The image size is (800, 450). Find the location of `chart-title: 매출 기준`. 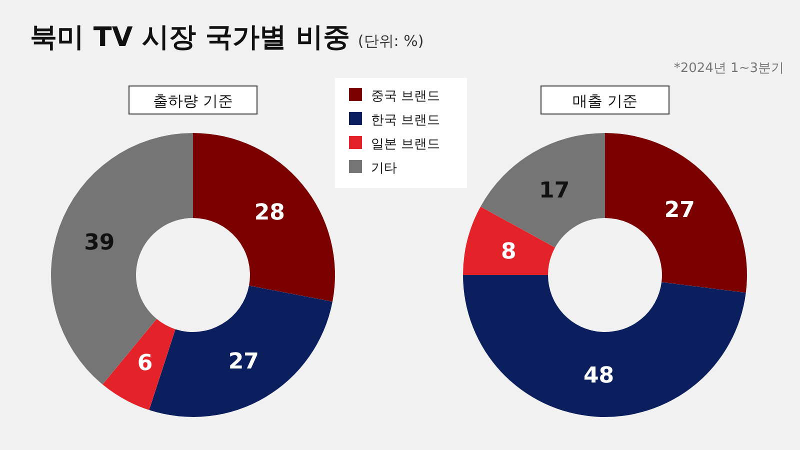

chart-title: 매출 기준 is located at coordinates (605, 101).